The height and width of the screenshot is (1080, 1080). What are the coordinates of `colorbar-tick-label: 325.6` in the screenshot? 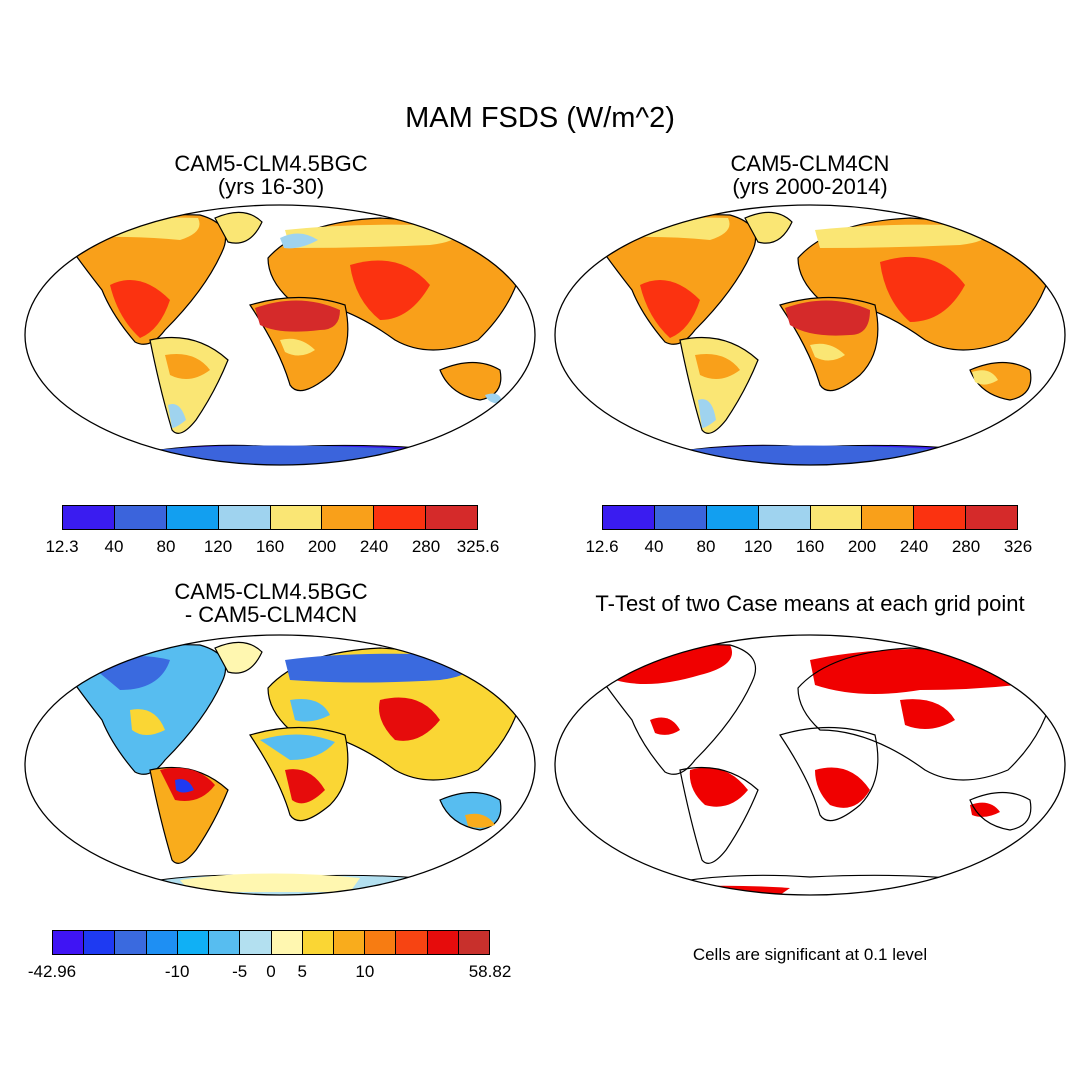 It's located at (478, 546).